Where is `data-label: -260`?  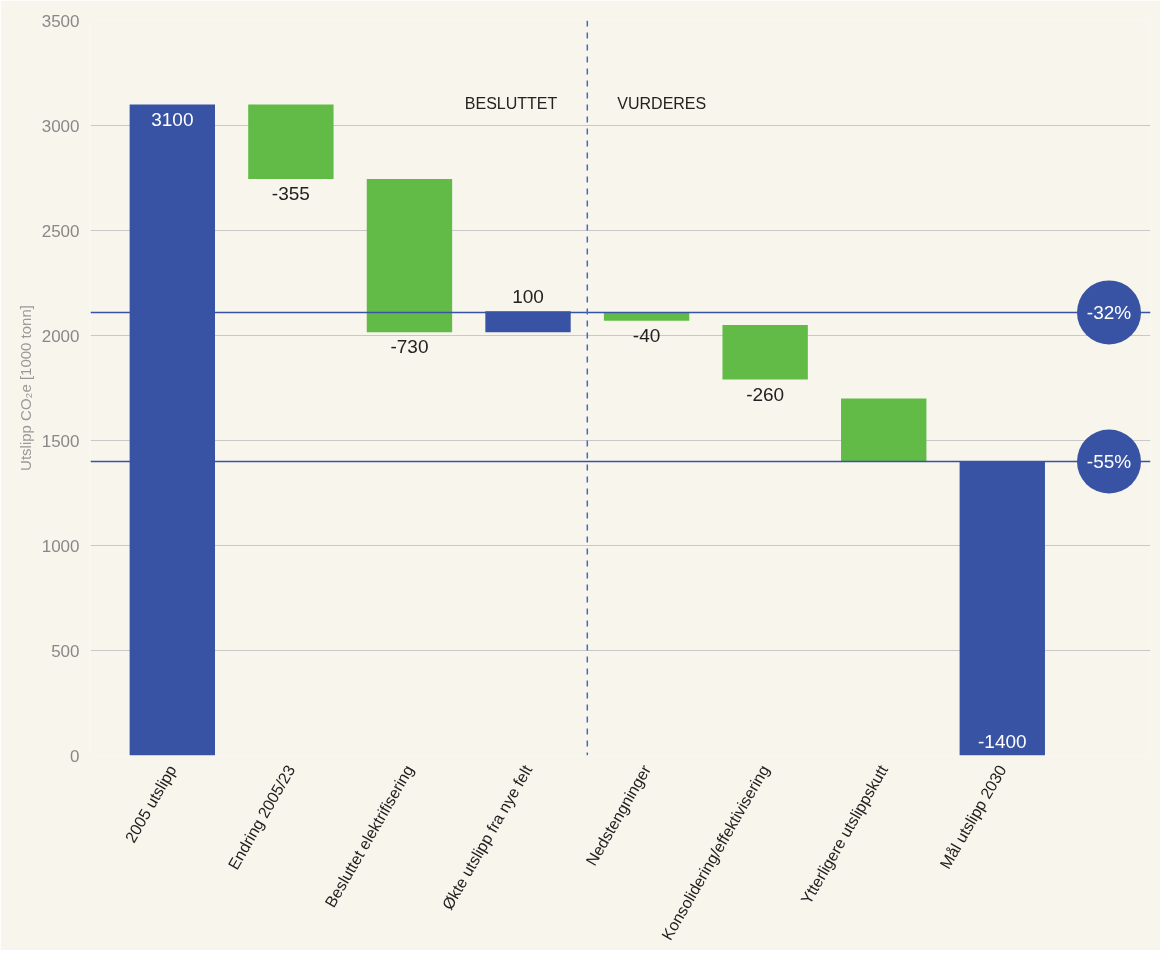
data-label: -260 is located at coordinates (765, 394).